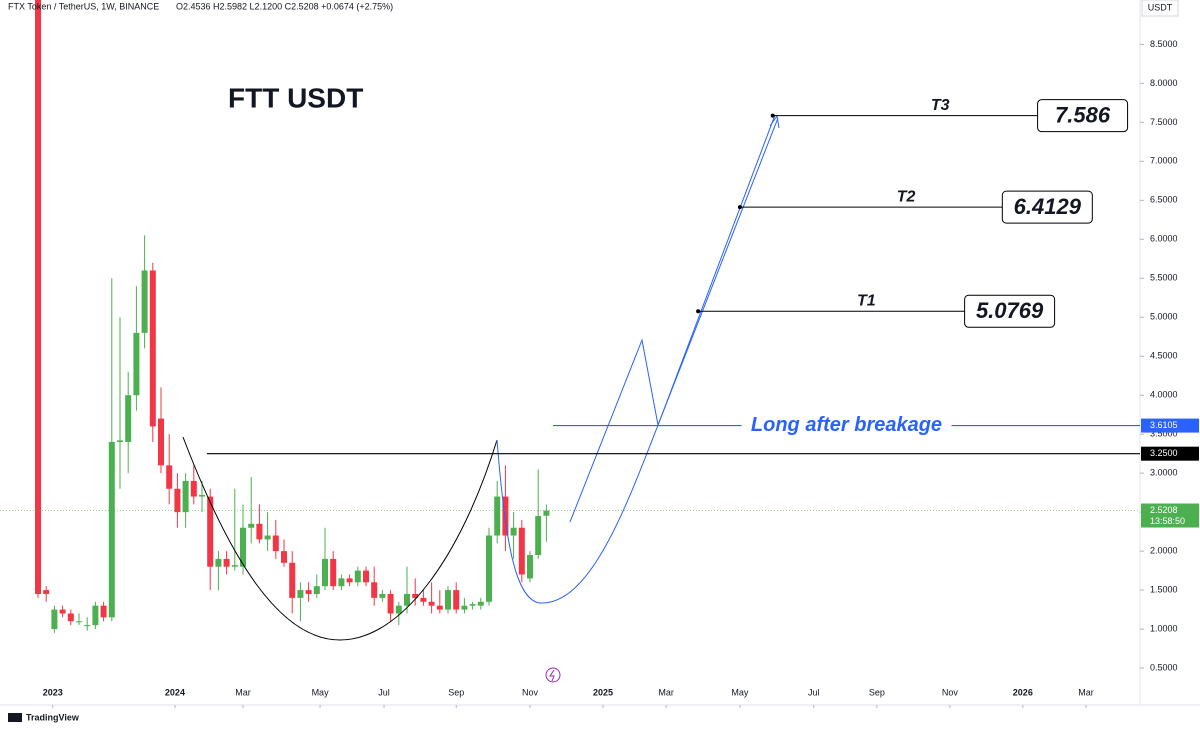 Image resolution: width=1200 pixels, height=731 pixels. Describe the element at coordinates (1164, 161) in the screenshot. I see `y-tick-label: 7.0000` at that location.